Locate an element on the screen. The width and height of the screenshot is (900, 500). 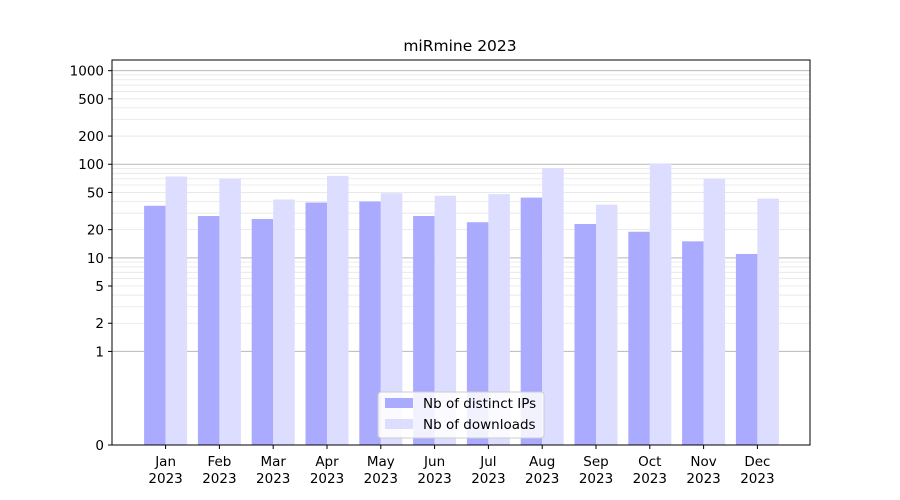
y-tick-label: 200 is located at coordinates (91, 137).